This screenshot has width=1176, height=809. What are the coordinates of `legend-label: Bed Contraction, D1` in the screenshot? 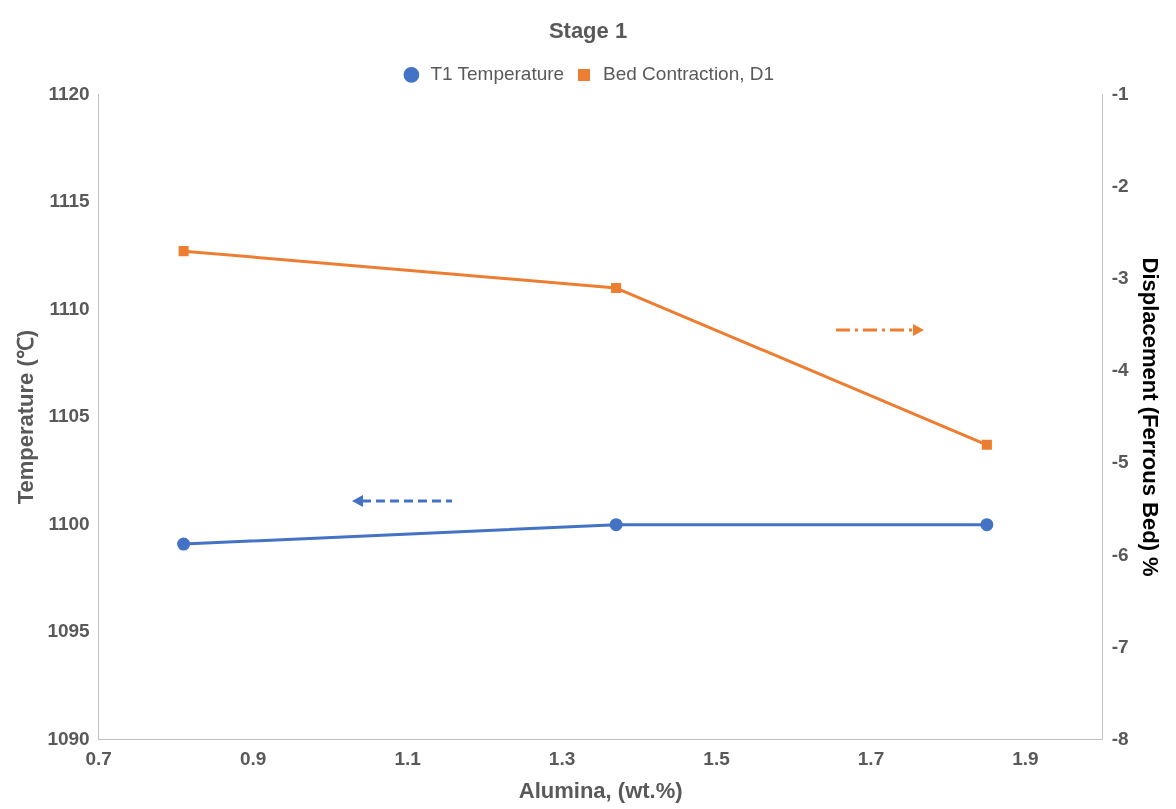 It's located at (689, 74).